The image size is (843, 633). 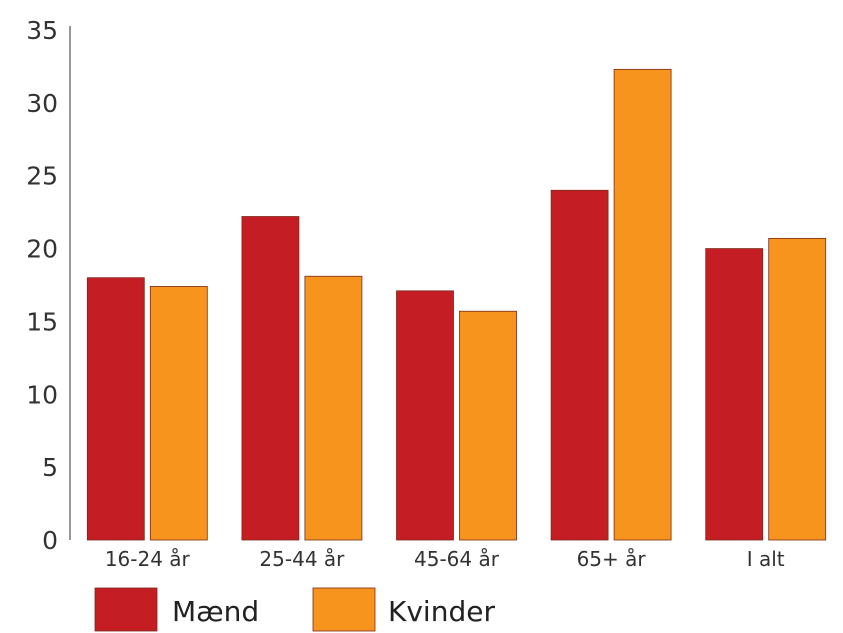 What do you see at coordinates (148, 559) in the screenshot?
I see `x-category-label: 16-24 år` at bounding box center [148, 559].